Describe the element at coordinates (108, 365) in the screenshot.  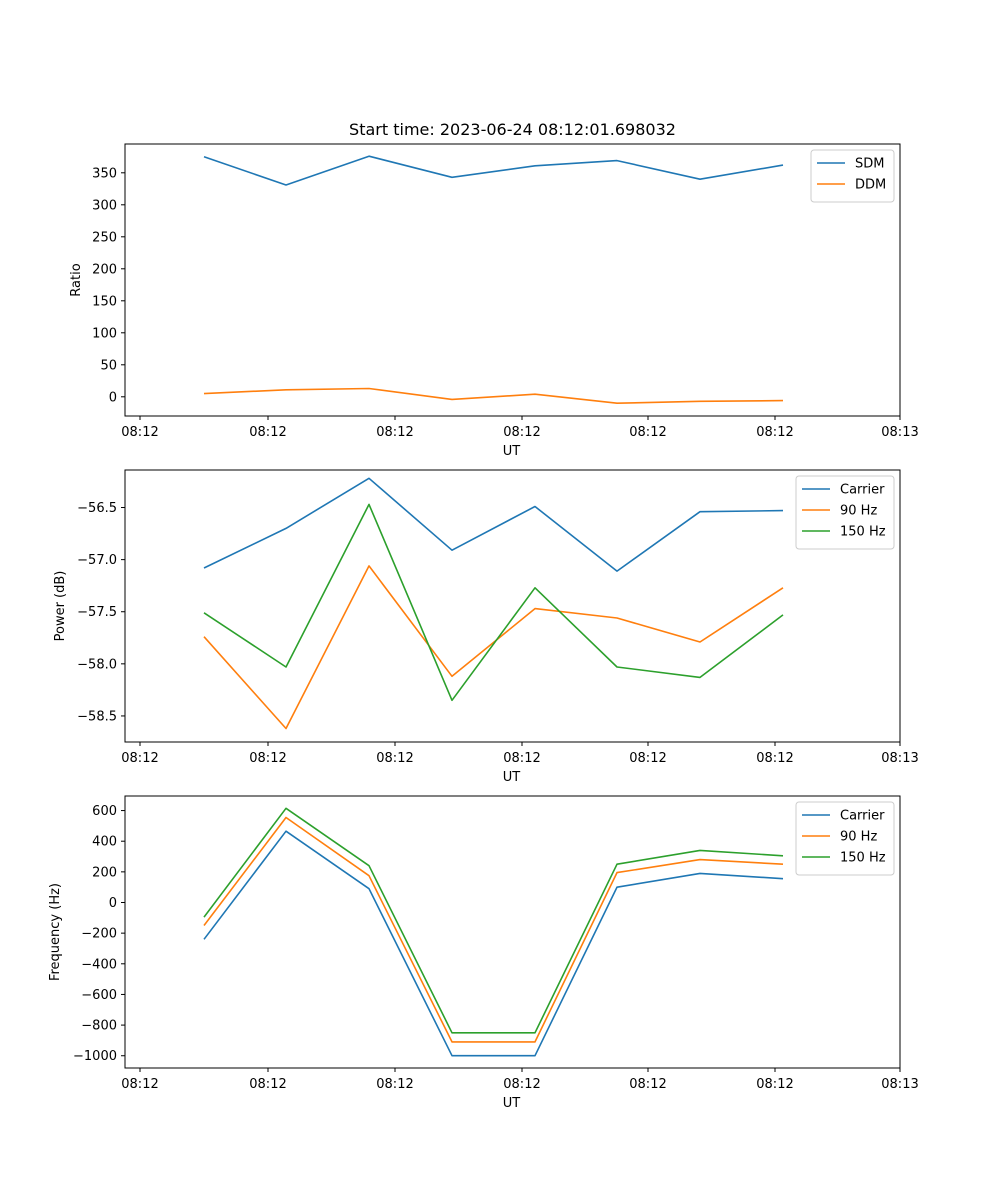
I see `y-tick-label: 50` at that location.